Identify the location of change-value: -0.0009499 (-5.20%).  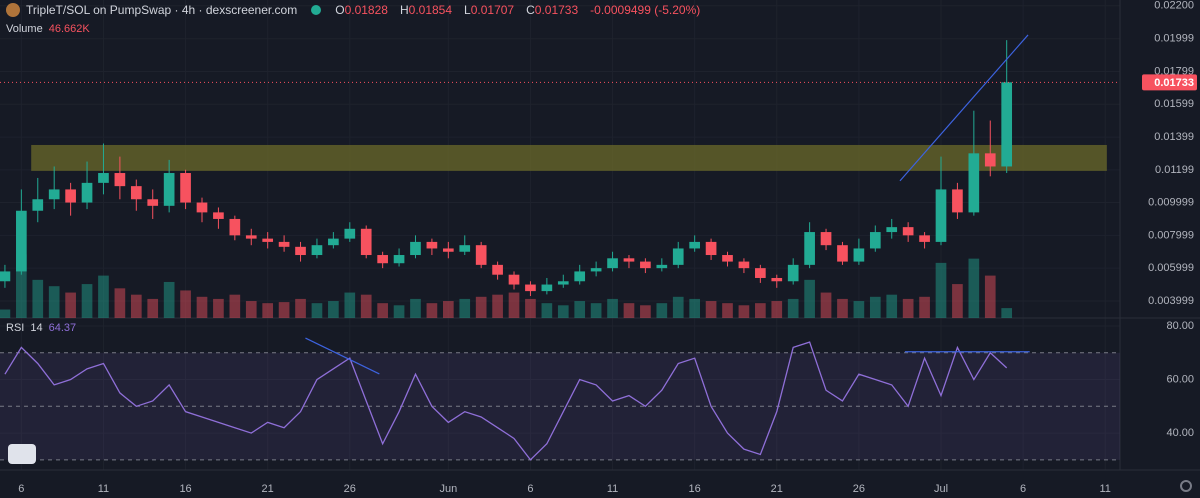
(645, 10).